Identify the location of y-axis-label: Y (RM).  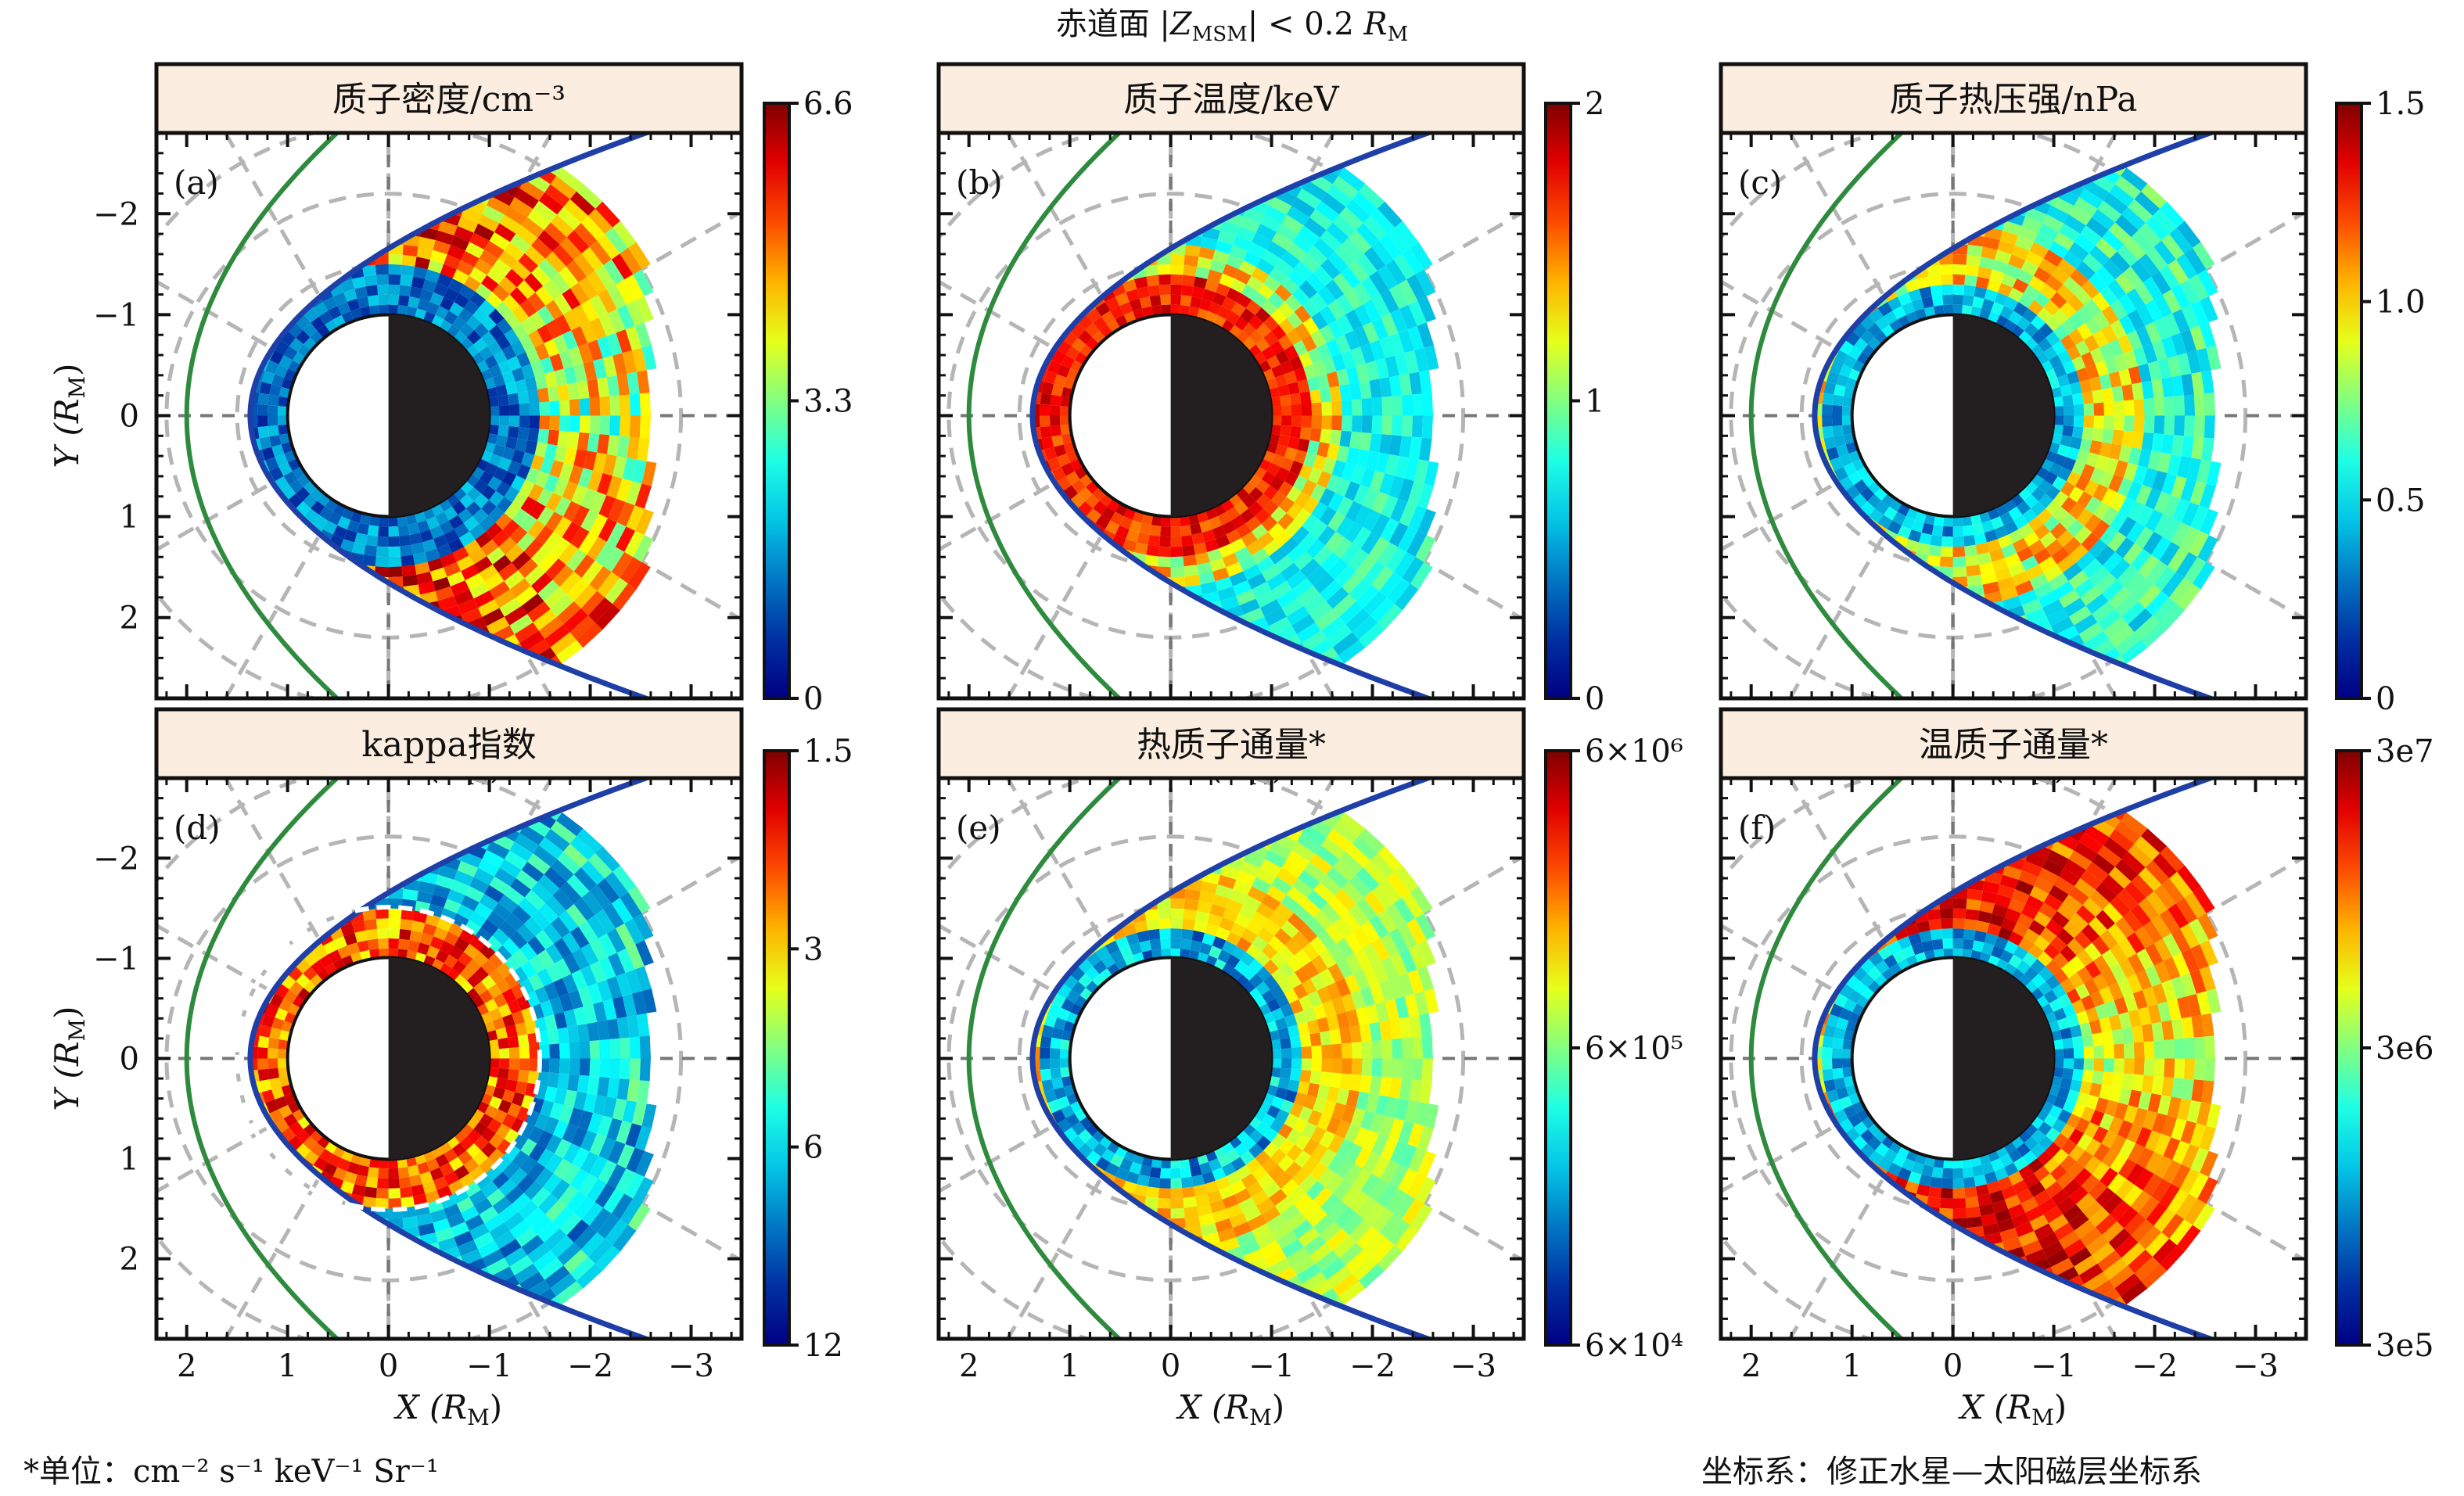
(69, 415).